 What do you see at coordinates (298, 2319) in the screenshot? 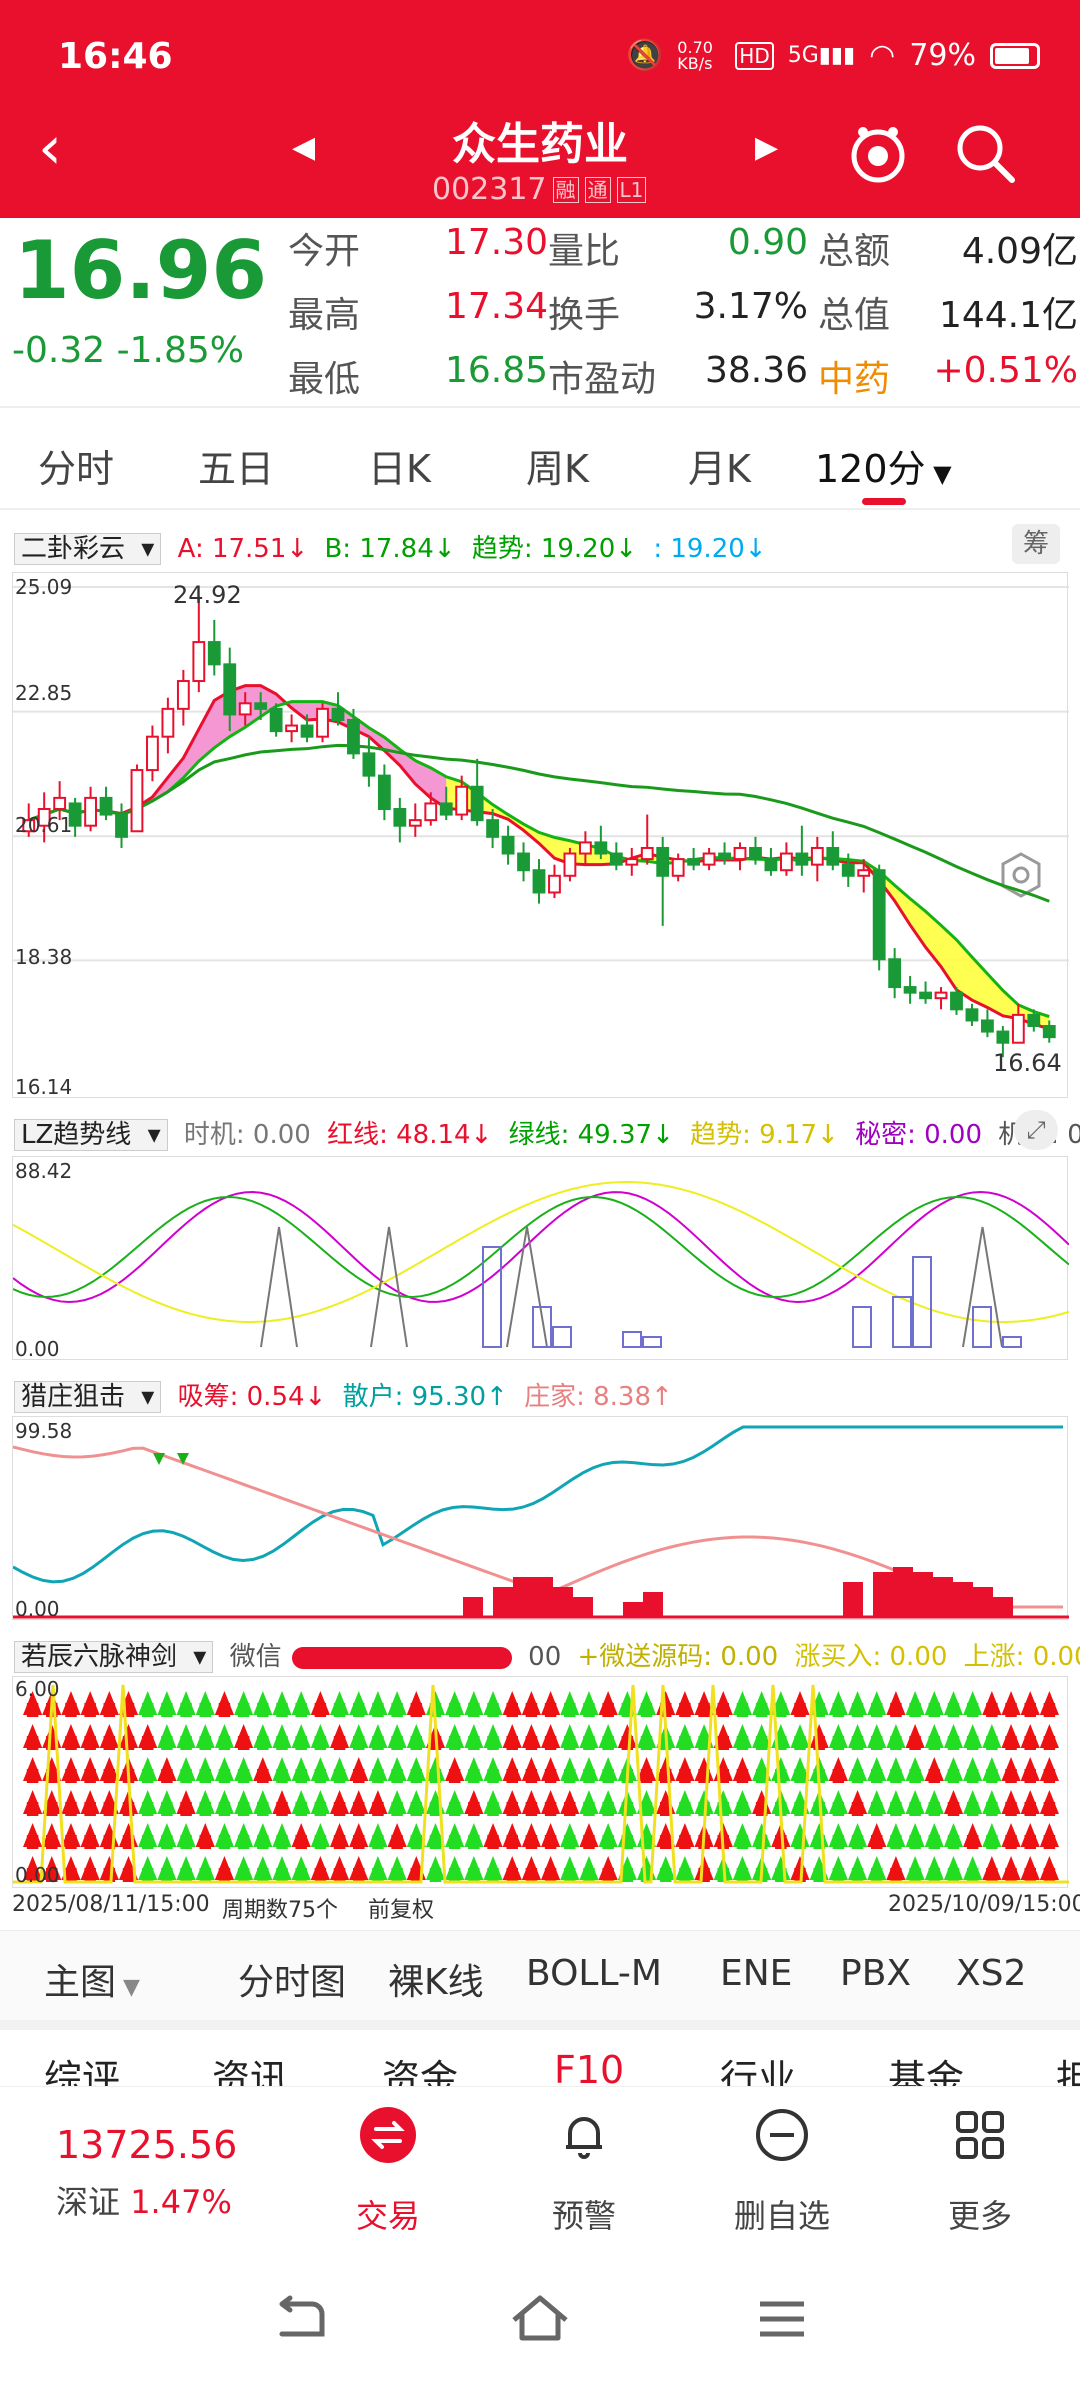
I see `sys-back-icon` at bounding box center [298, 2319].